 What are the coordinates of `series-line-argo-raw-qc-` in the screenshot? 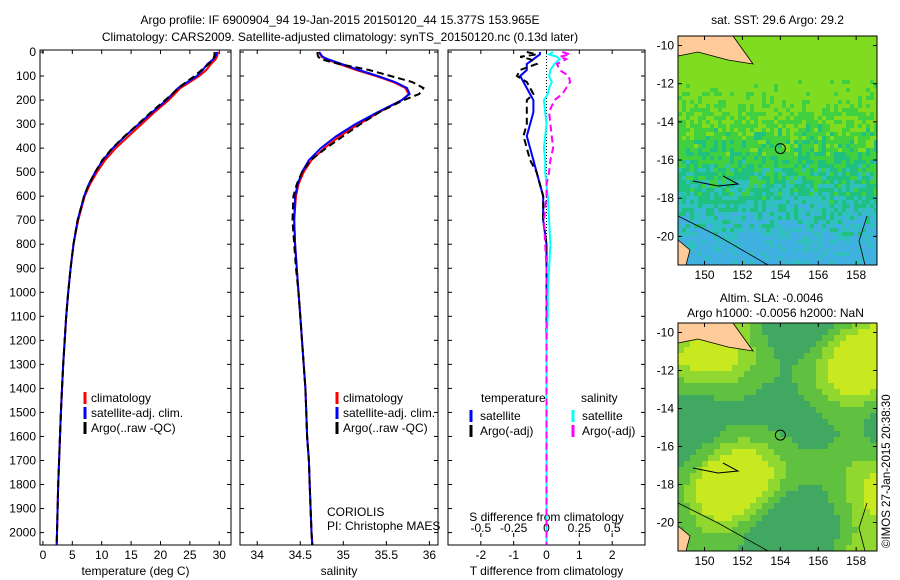 It's located at (358, 298).